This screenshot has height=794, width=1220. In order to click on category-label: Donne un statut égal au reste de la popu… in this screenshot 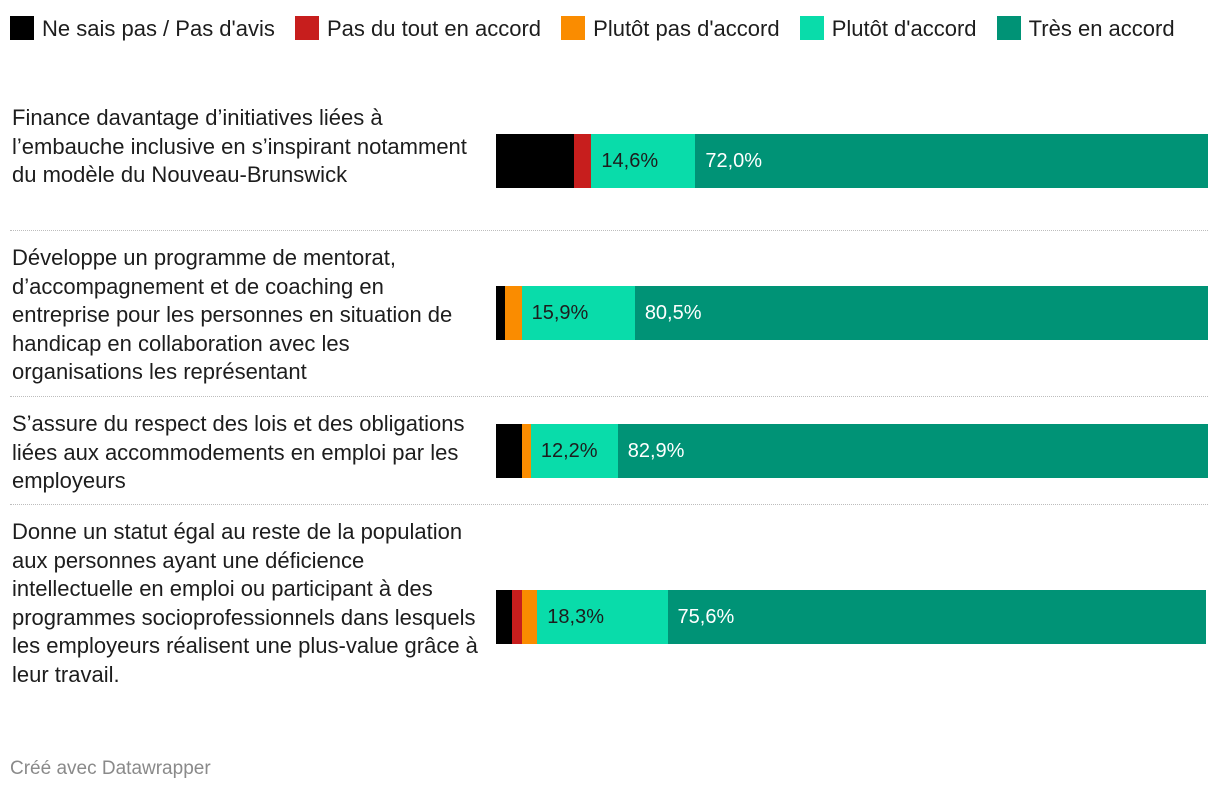, I will do `click(245, 603)`.